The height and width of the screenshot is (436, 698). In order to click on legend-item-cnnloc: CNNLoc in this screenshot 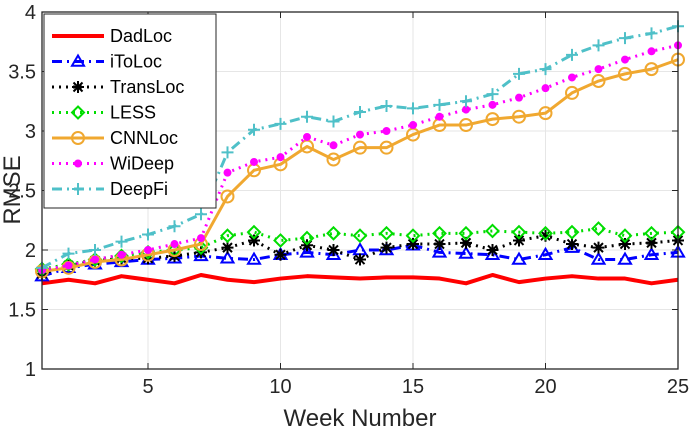, I will do `click(115, 138)`.